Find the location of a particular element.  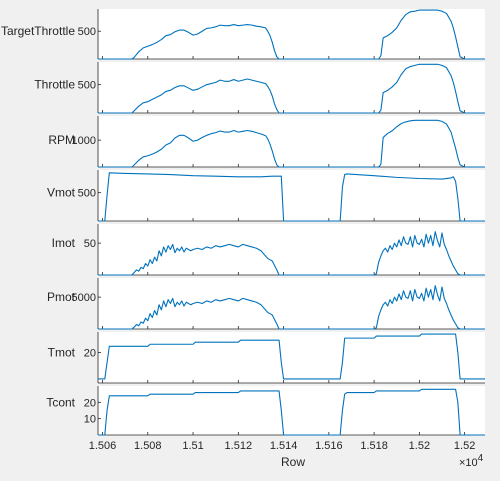

panel-imot: 50 Imot is located at coordinates (268, 250).